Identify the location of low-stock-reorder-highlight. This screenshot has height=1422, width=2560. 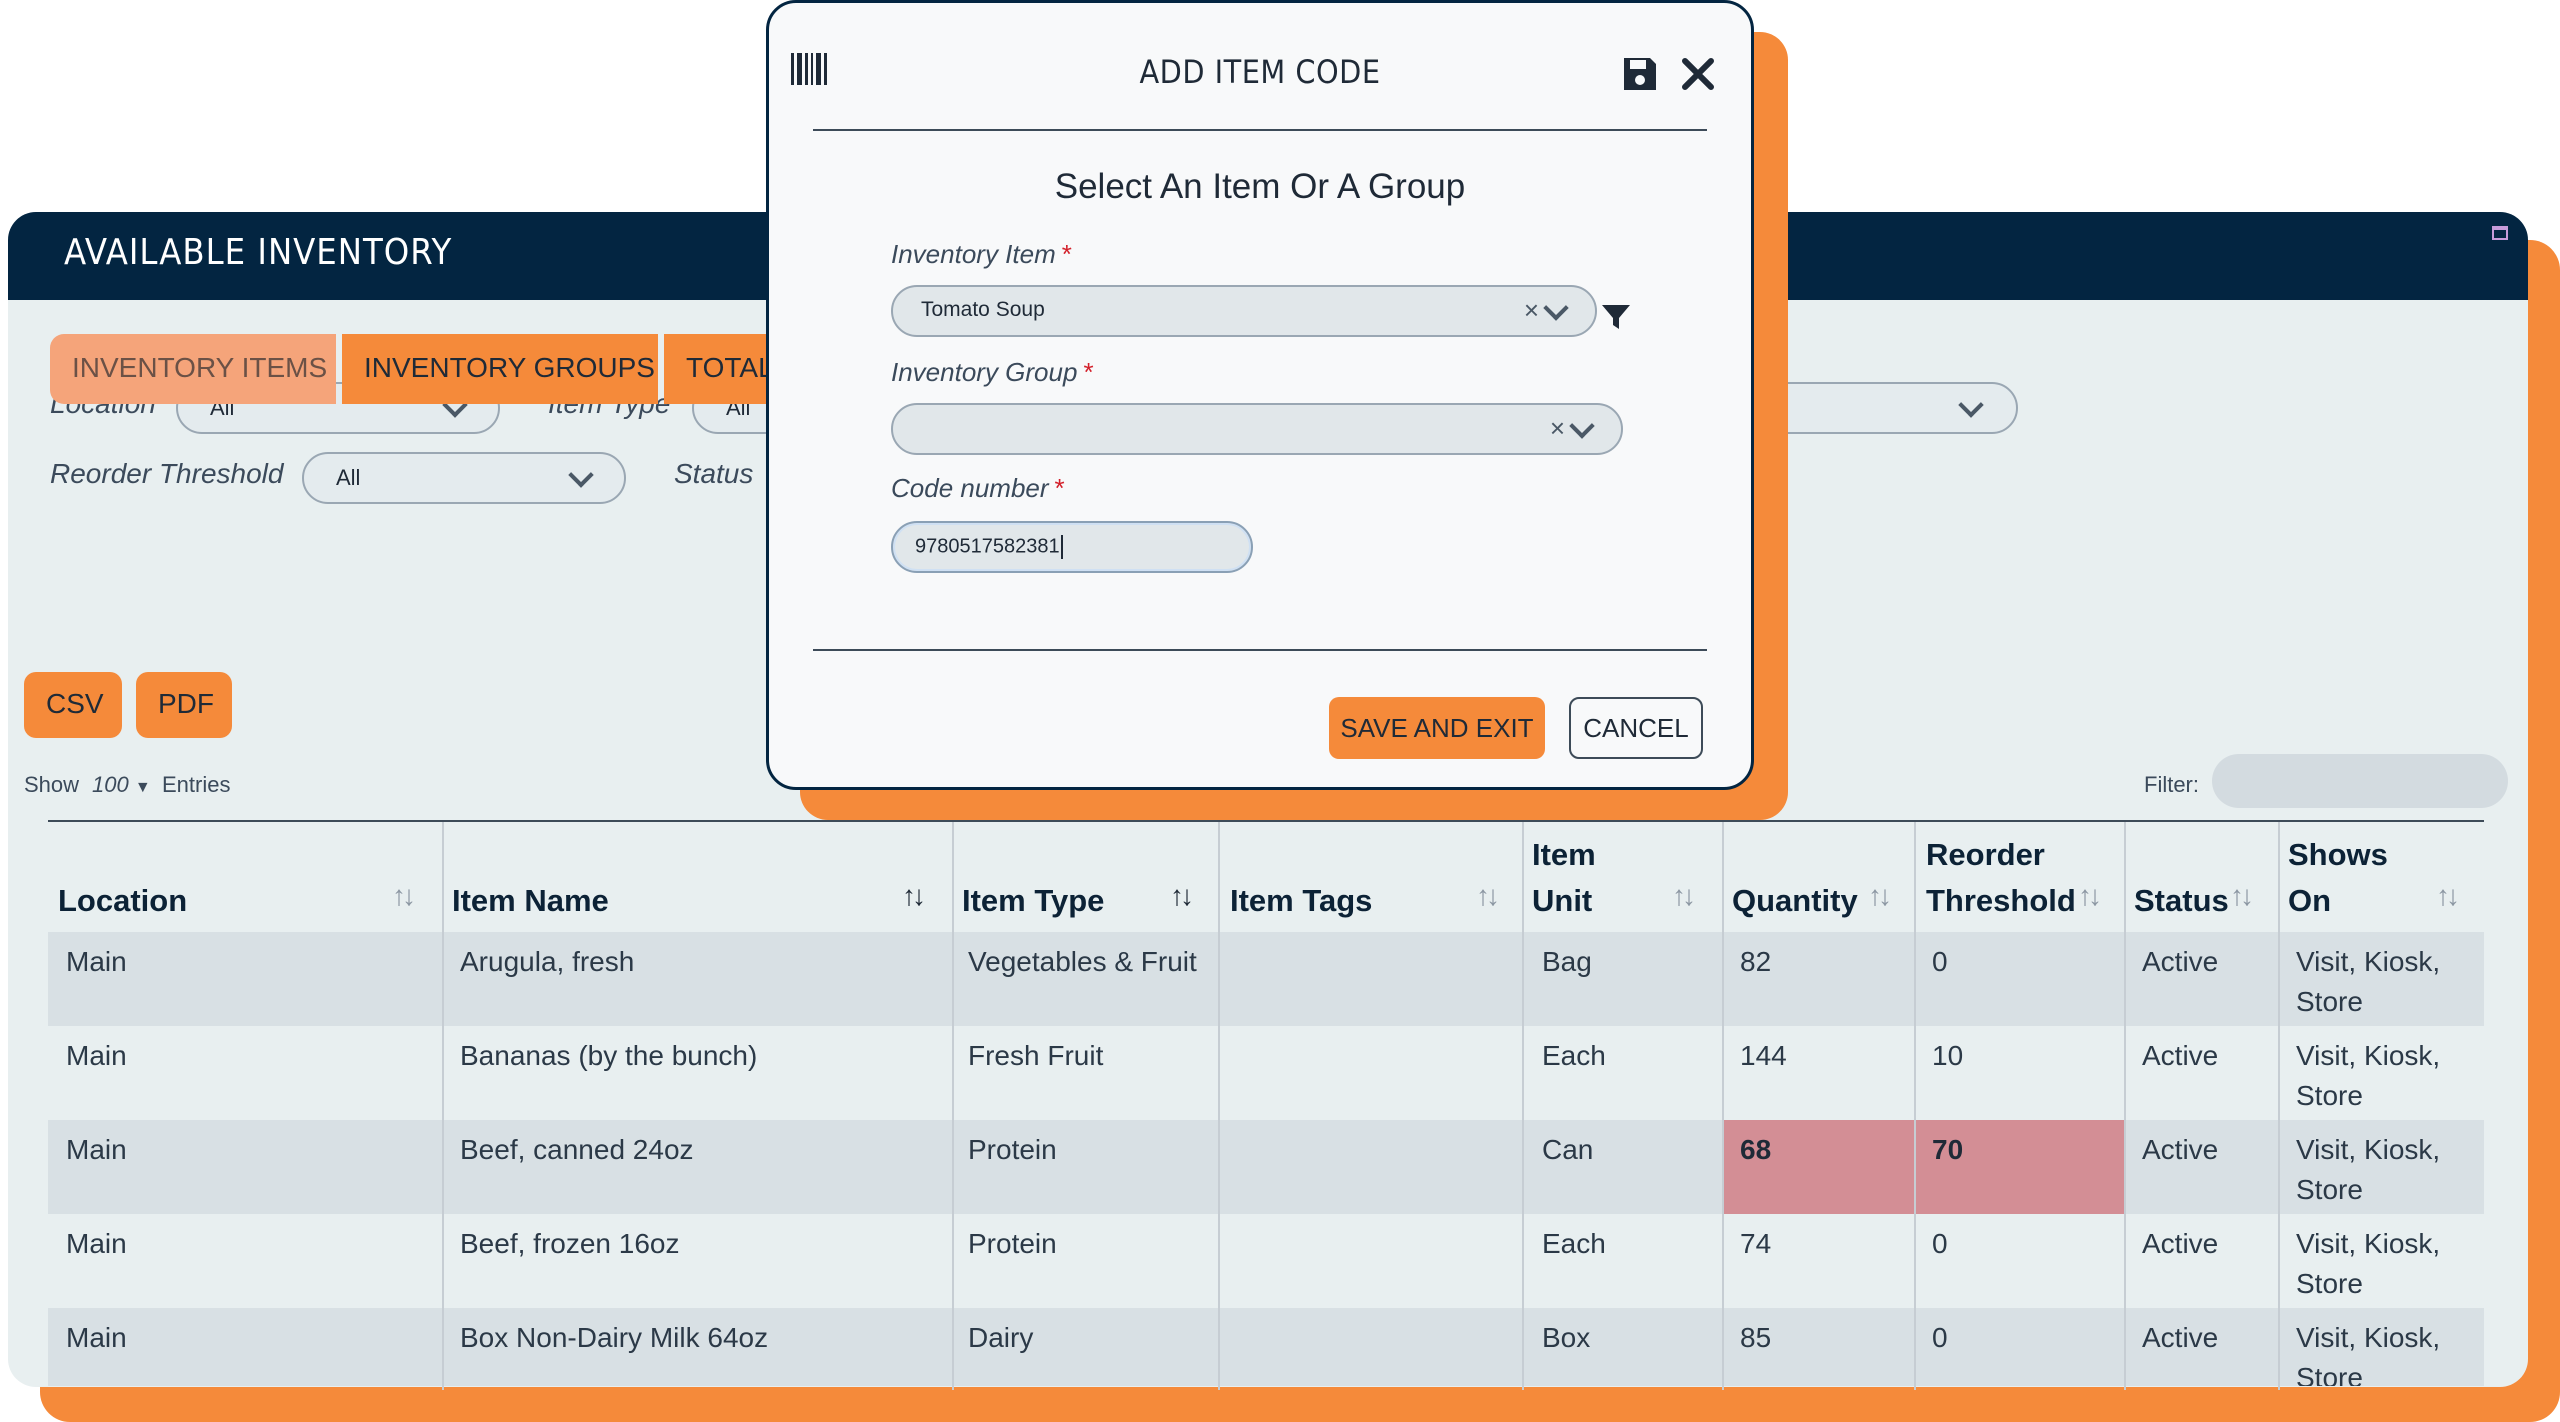
(2020, 1167).